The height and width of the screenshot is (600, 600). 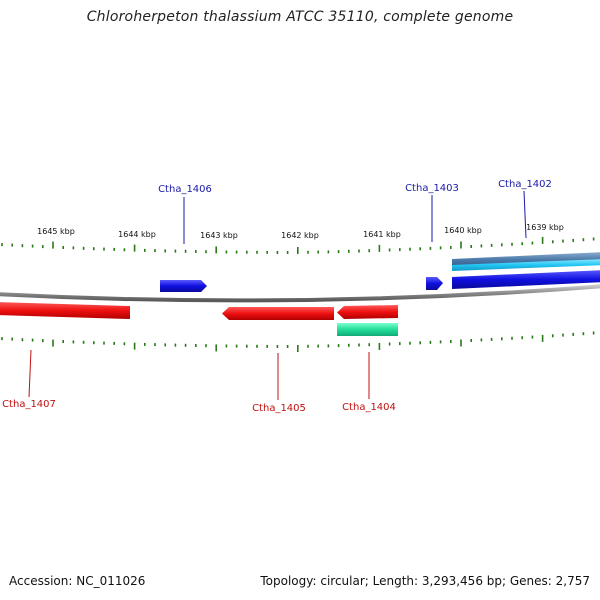 What do you see at coordinates (369, 407) in the screenshot?
I see `gene-label-ctha-1404: Ctha_1404` at bounding box center [369, 407].